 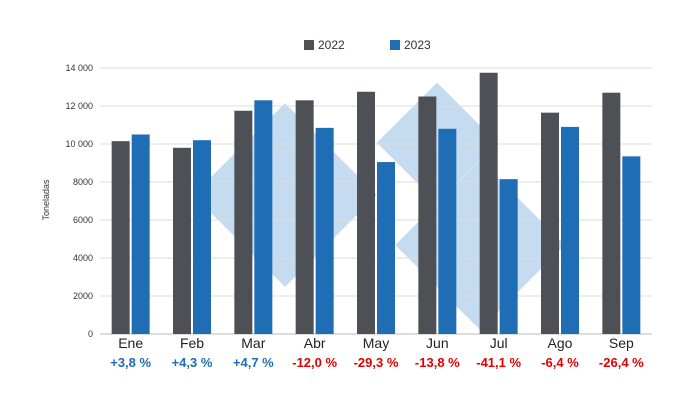 What do you see at coordinates (611, 213) in the screenshot?
I see `bar-2022-sep` at bounding box center [611, 213].